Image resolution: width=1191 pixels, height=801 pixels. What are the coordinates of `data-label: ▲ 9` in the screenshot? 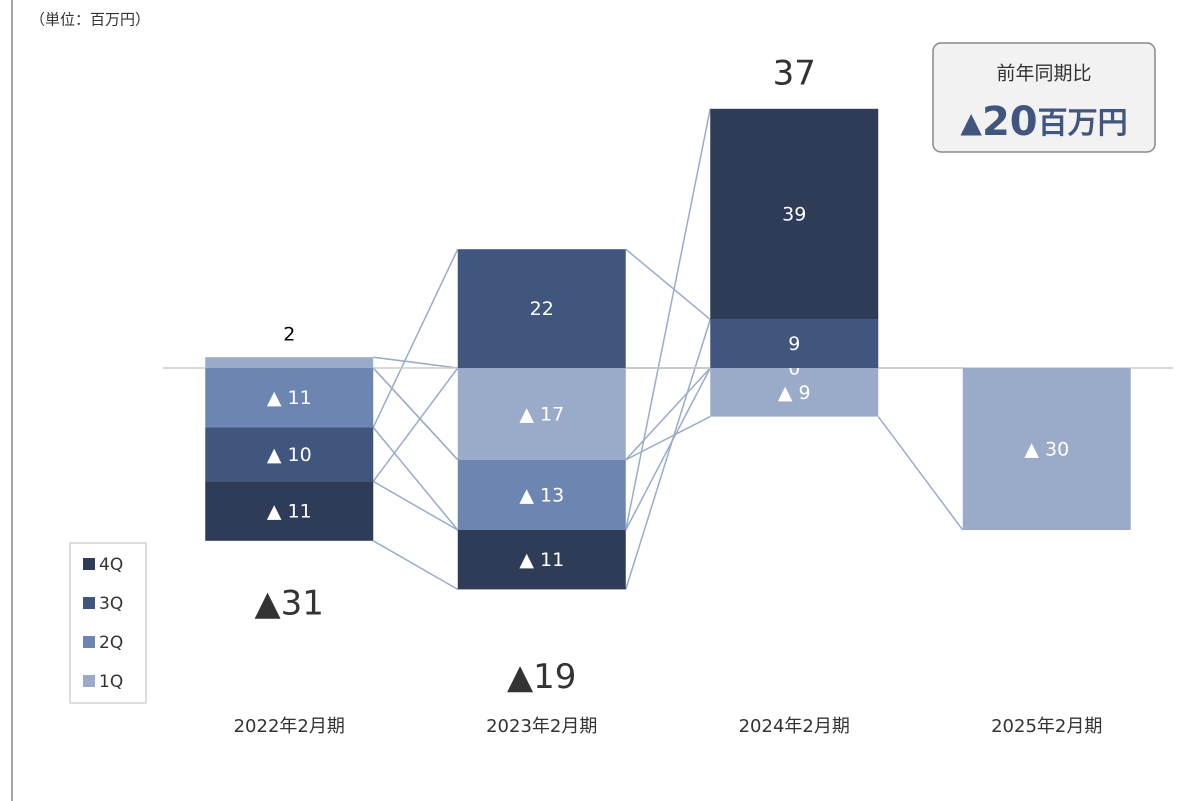 It's located at (794, 393).